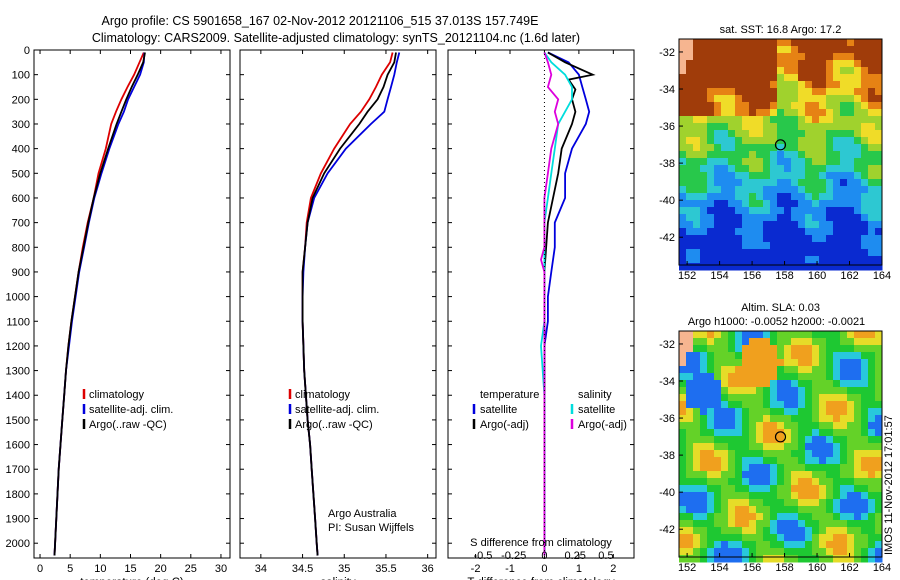 This screenshot has height=580, width=900. I want to click on map-subtitle: Argo h1000: -0.0052 h2000: -0.0021, so click(776, 322).